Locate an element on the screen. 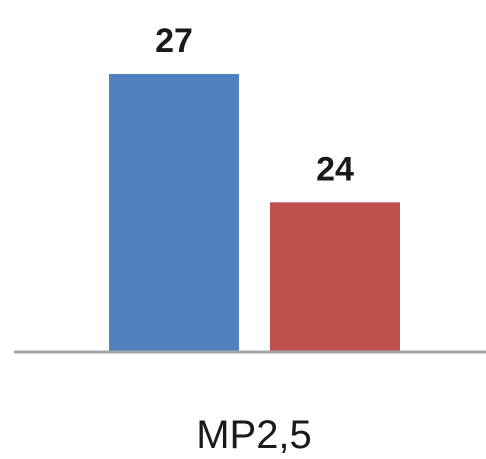 This screenshot has width=486, height=459. data-label-series-1: 27 is located at coordinates (174, 41).